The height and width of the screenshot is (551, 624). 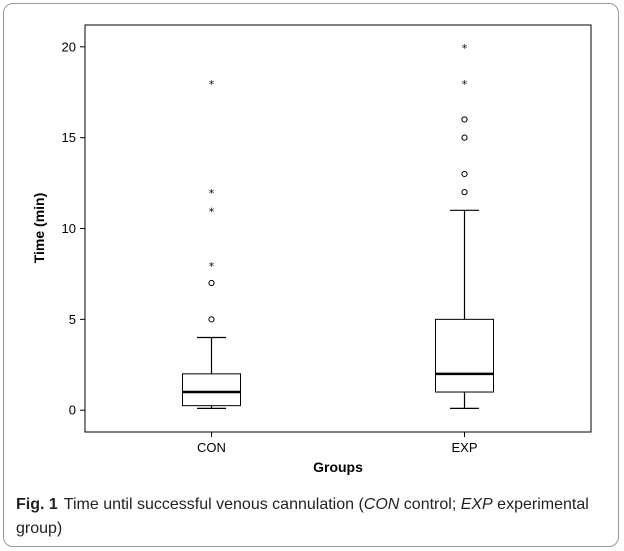 What do you see at coordinates (211, 447) in the screenshot?
I see `x-tick-label: CON` at bounding box center [211, 447].